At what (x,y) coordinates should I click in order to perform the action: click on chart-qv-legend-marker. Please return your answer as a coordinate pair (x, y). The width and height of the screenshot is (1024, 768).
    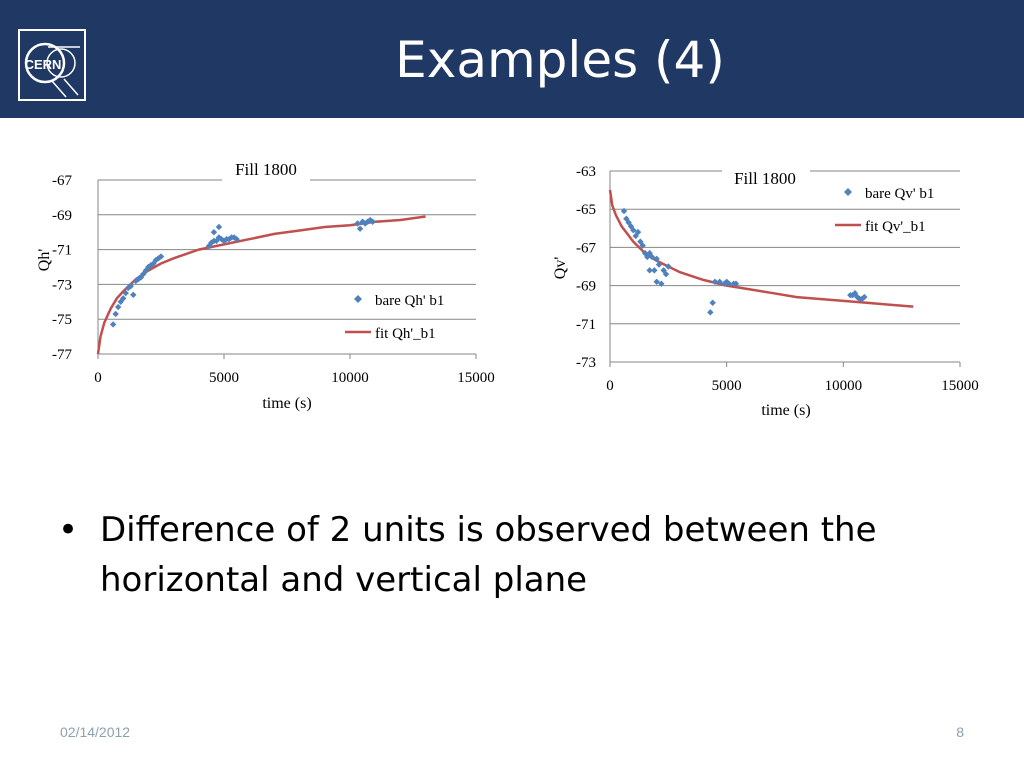
    Looking at the image, I should click on (848, 192).